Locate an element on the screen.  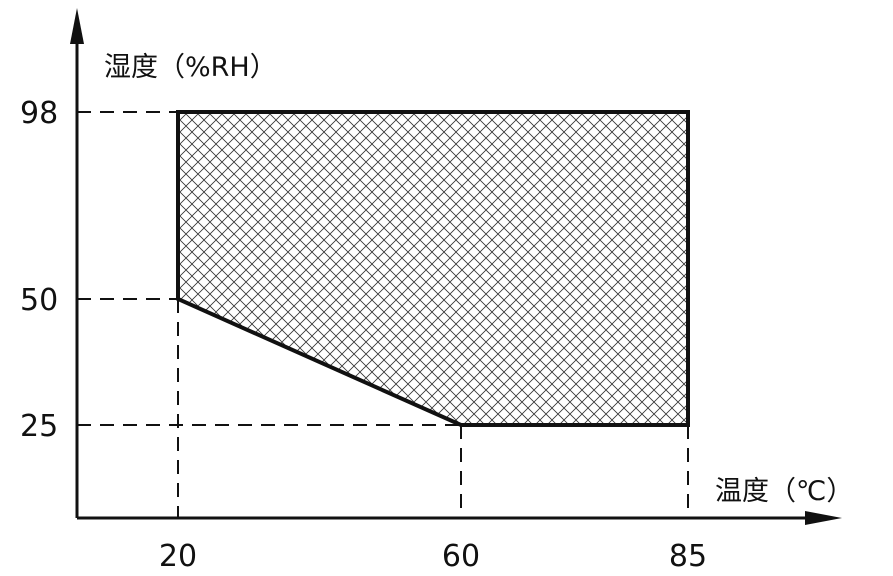
y-tick-label: 98 is located at coordinates (39, 113).